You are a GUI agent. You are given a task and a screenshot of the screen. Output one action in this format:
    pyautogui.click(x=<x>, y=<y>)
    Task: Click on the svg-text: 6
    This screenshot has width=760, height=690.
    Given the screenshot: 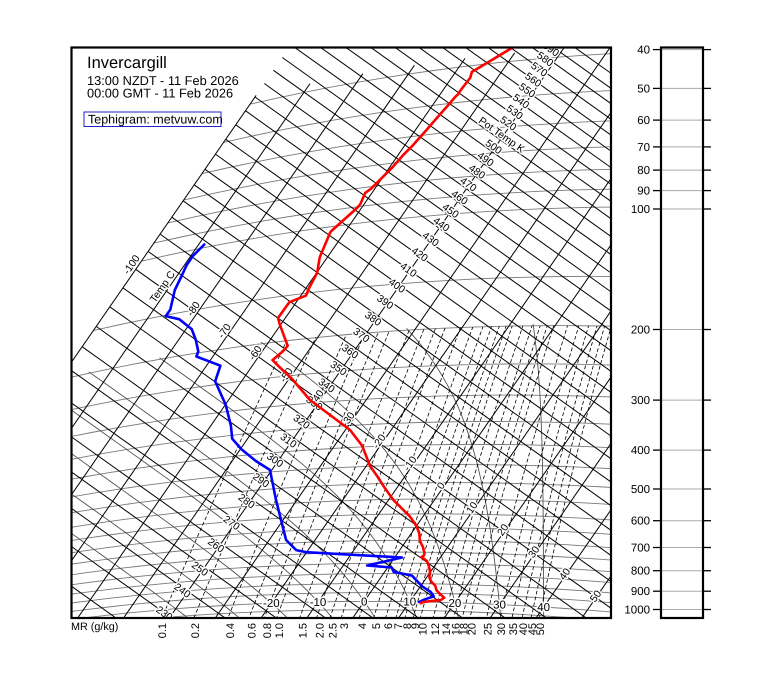 What is the action you would take?
    pyautogui.click(x=389, y=626)
    